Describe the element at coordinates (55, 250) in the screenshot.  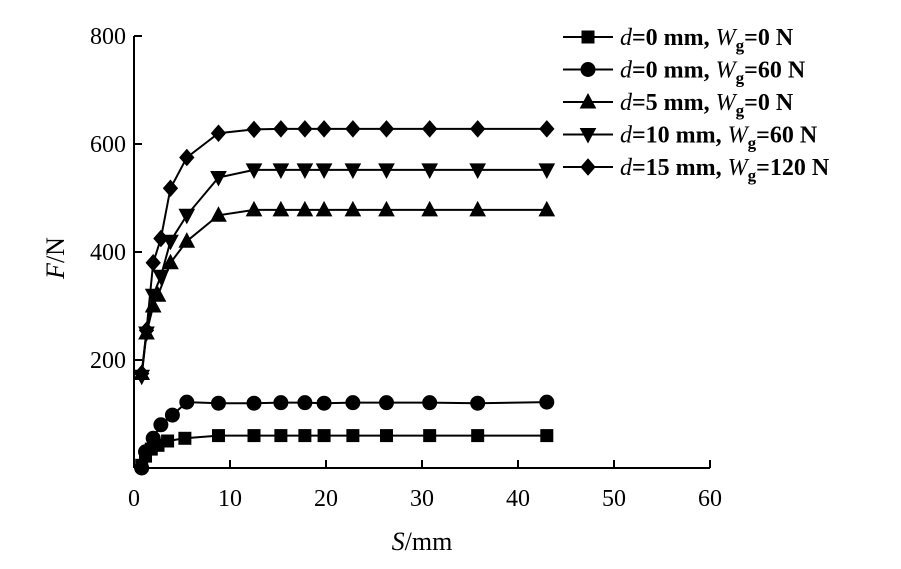
I see `y-axis-unit: /N` at that location.